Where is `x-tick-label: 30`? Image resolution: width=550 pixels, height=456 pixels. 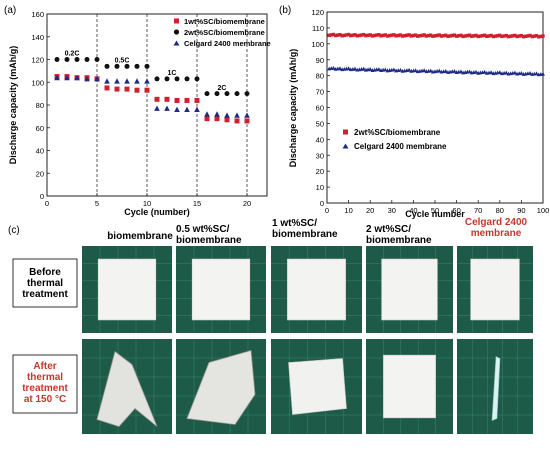
x-tick-label: 30 is located at coordinates (392, 210).